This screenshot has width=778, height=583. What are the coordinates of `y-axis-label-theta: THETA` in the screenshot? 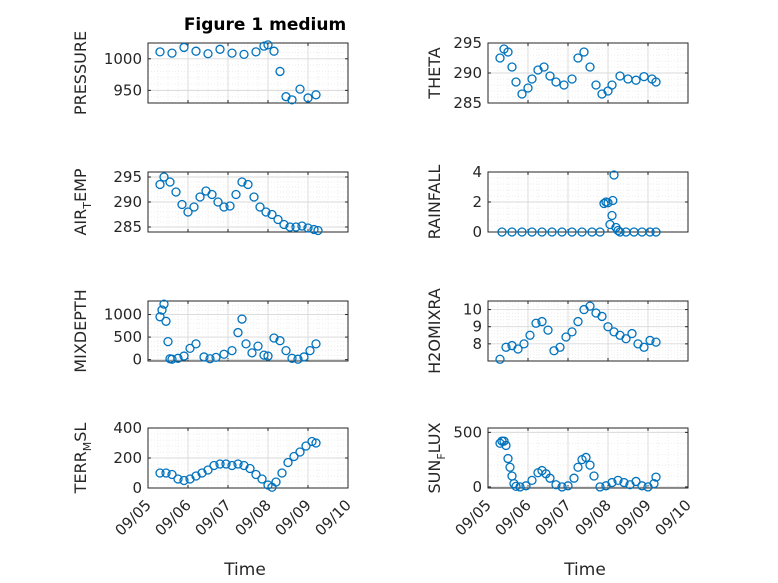 It's located at (434, 73).